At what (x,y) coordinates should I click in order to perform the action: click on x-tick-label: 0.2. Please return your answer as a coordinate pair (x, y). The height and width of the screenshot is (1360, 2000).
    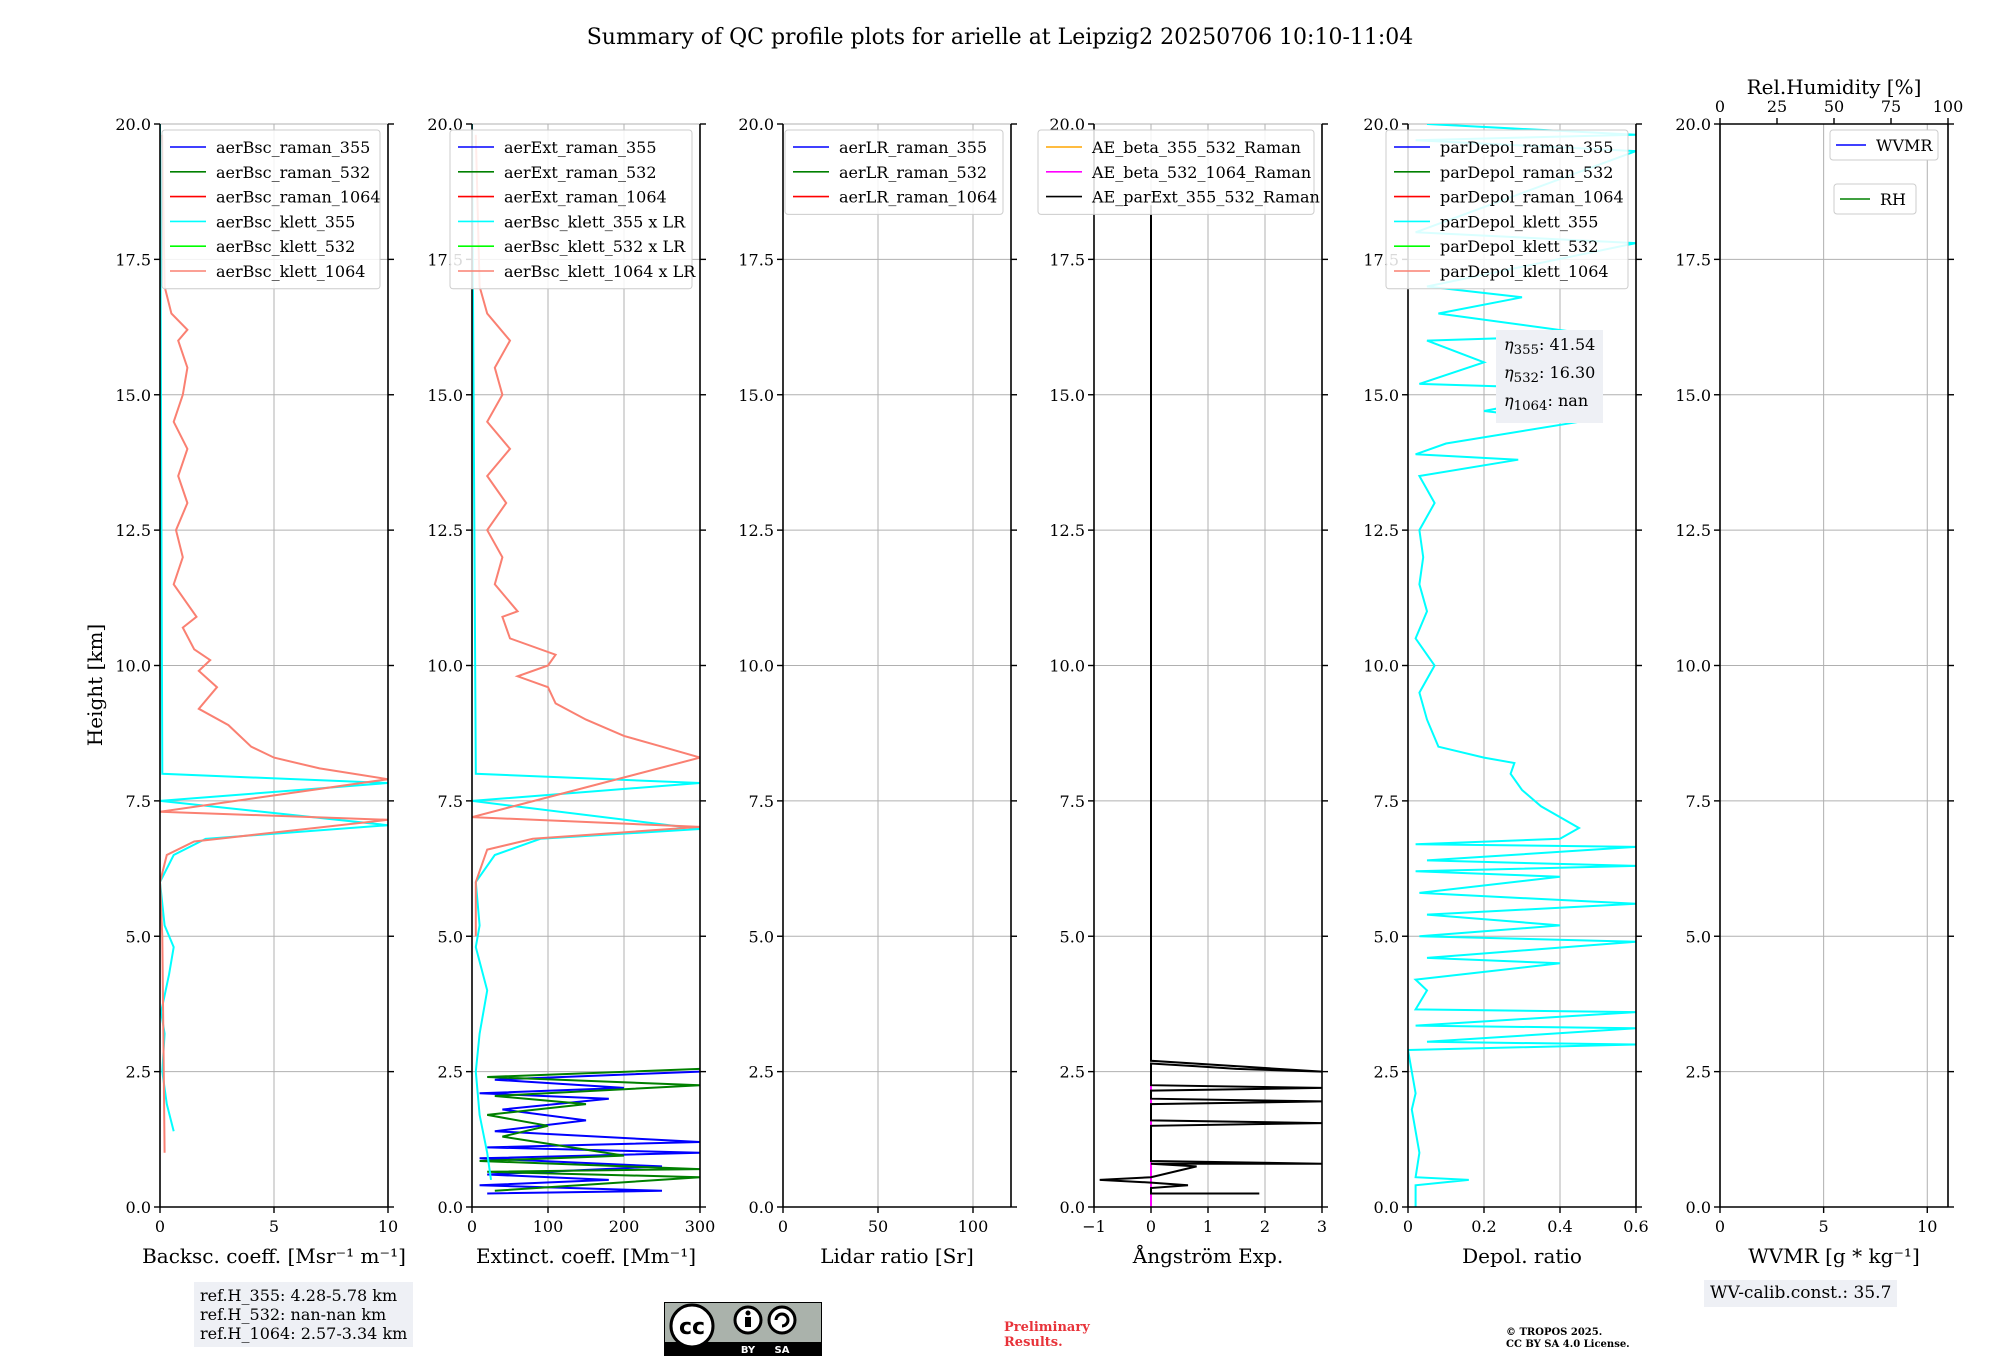
    Looking at the image, I should click on (1483, 1226).